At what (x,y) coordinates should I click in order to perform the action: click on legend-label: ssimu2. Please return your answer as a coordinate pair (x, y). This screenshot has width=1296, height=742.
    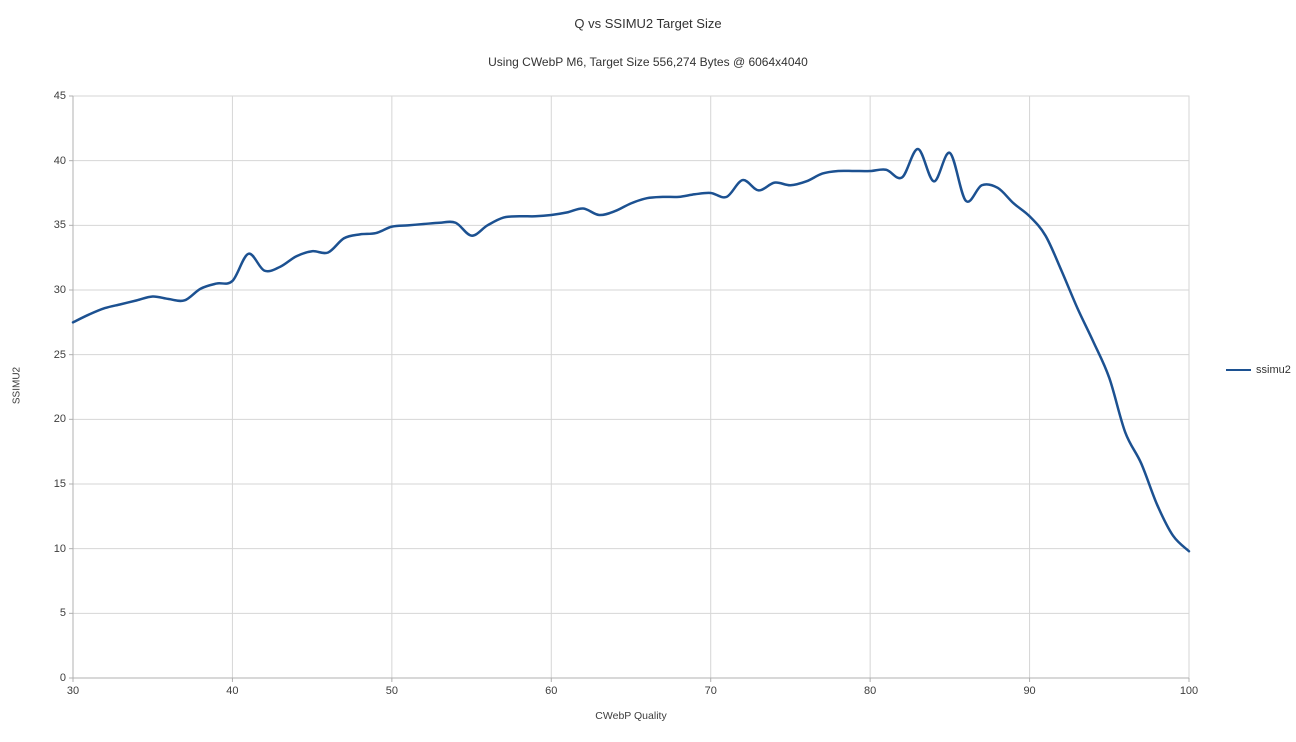
    Looking at the image, I should click on (1273, 370).